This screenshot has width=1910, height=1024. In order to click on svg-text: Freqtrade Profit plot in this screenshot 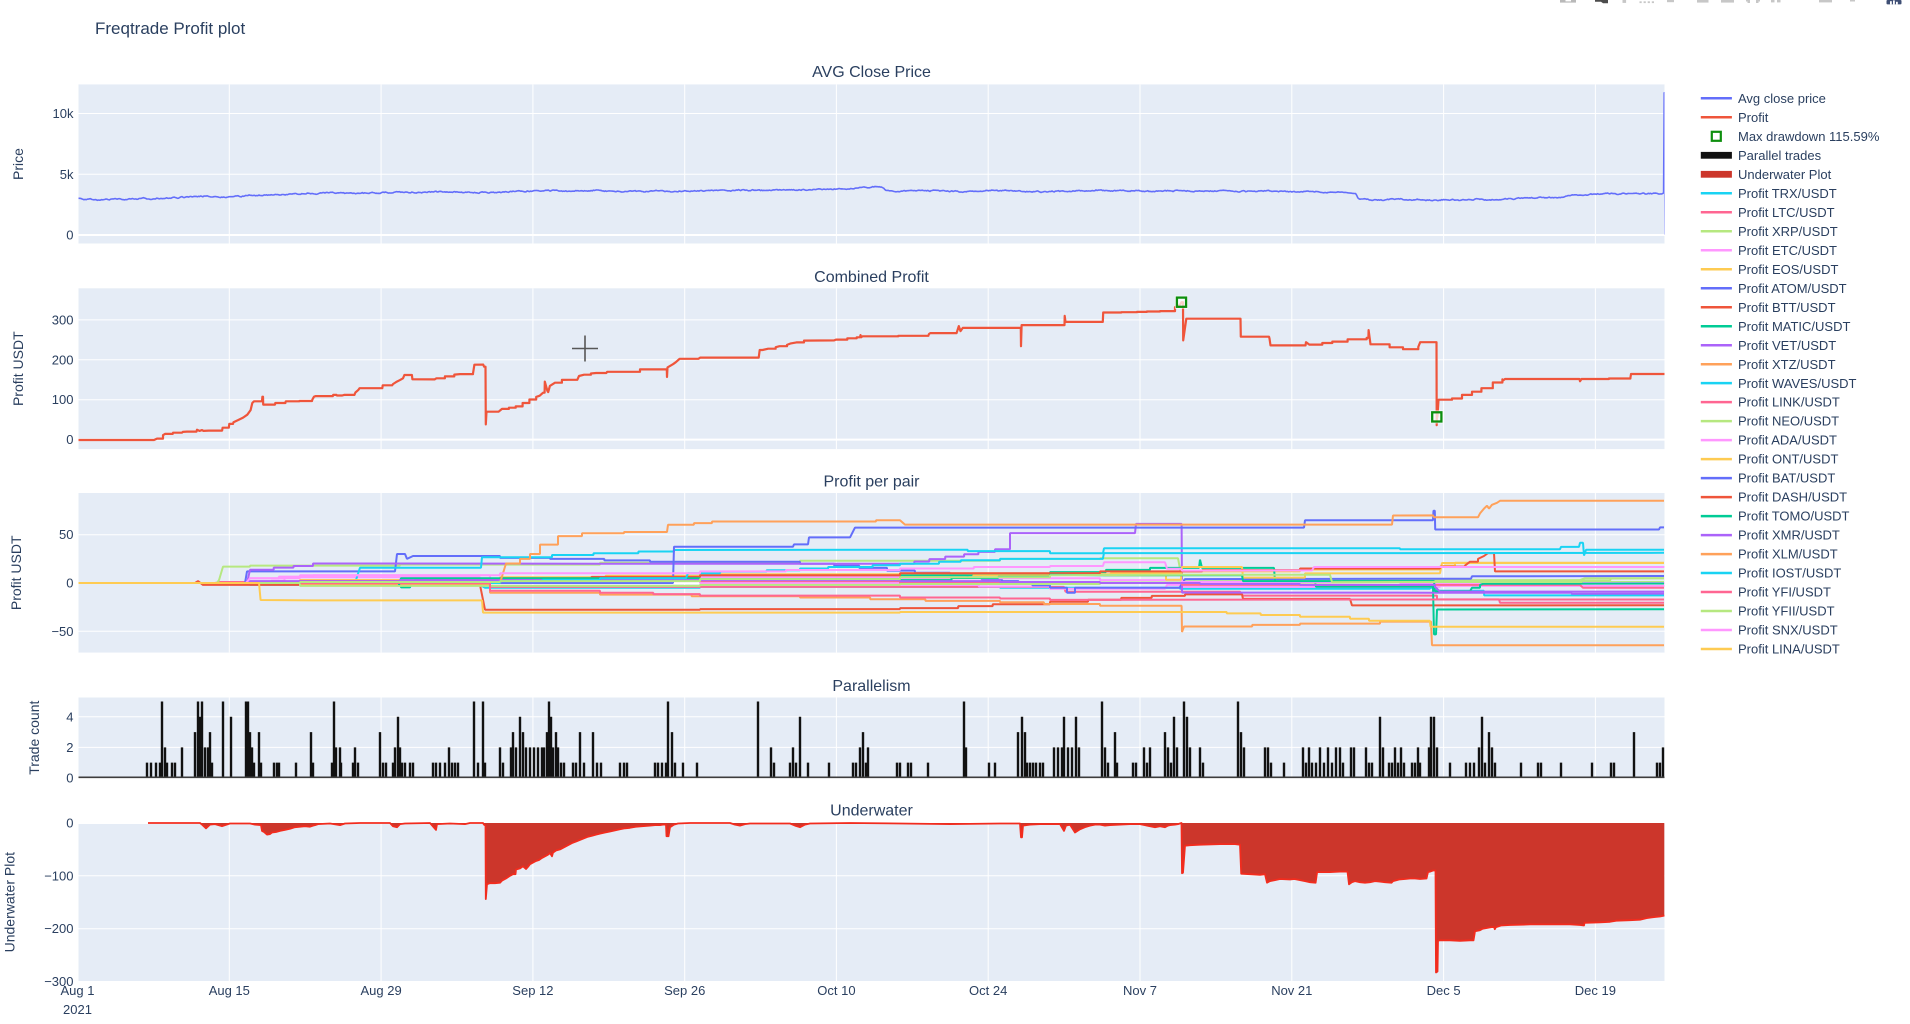, I will do `click(170, 28)`.